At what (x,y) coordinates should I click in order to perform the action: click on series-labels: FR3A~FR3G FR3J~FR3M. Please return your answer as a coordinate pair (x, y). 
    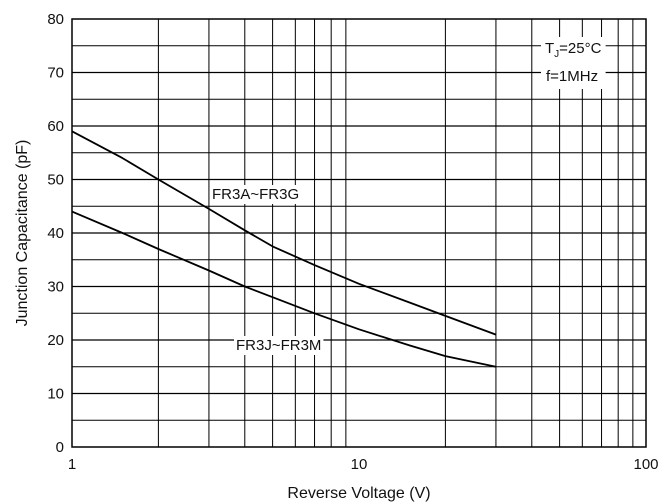
    Looking at the image, I should click on (267, 270).